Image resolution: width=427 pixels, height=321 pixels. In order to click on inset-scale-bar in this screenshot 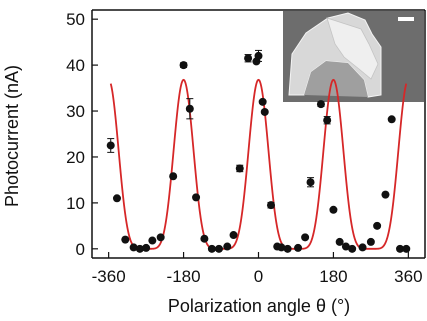, I will do `click(406, 19)`.